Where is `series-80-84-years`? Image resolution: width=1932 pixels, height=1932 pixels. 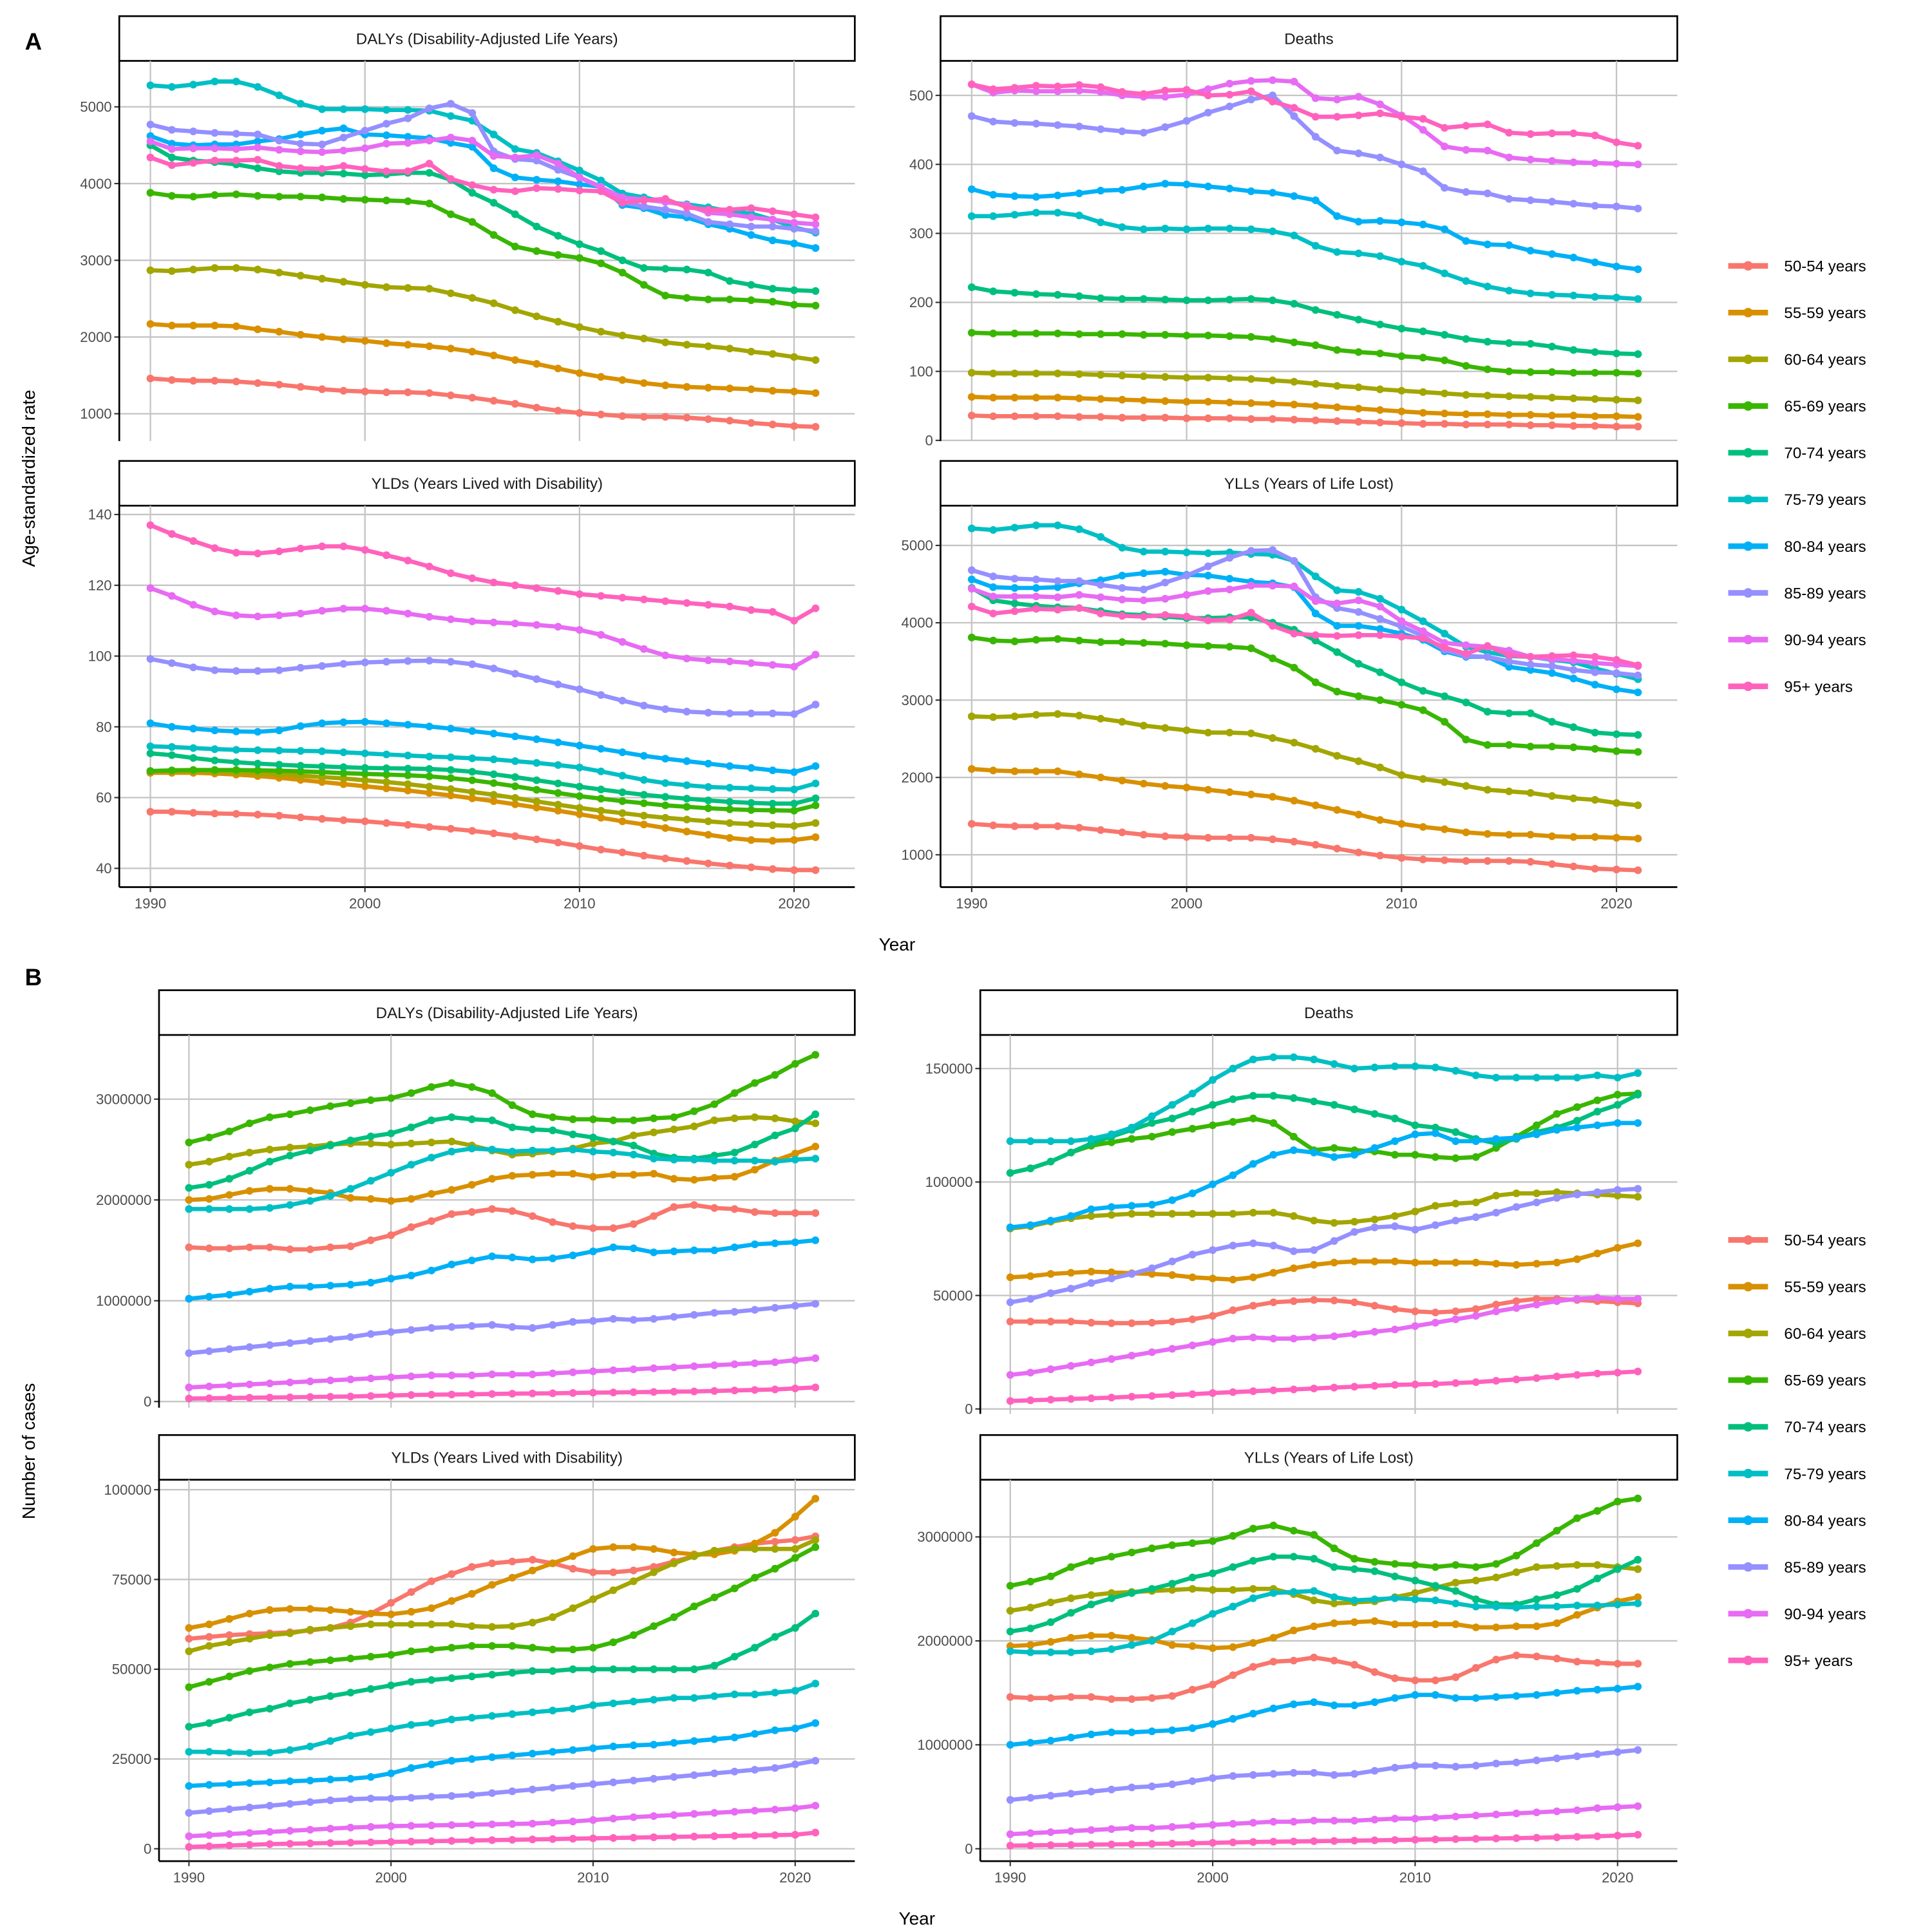 series-80-84-years is located at coordinates (1324, 1715).